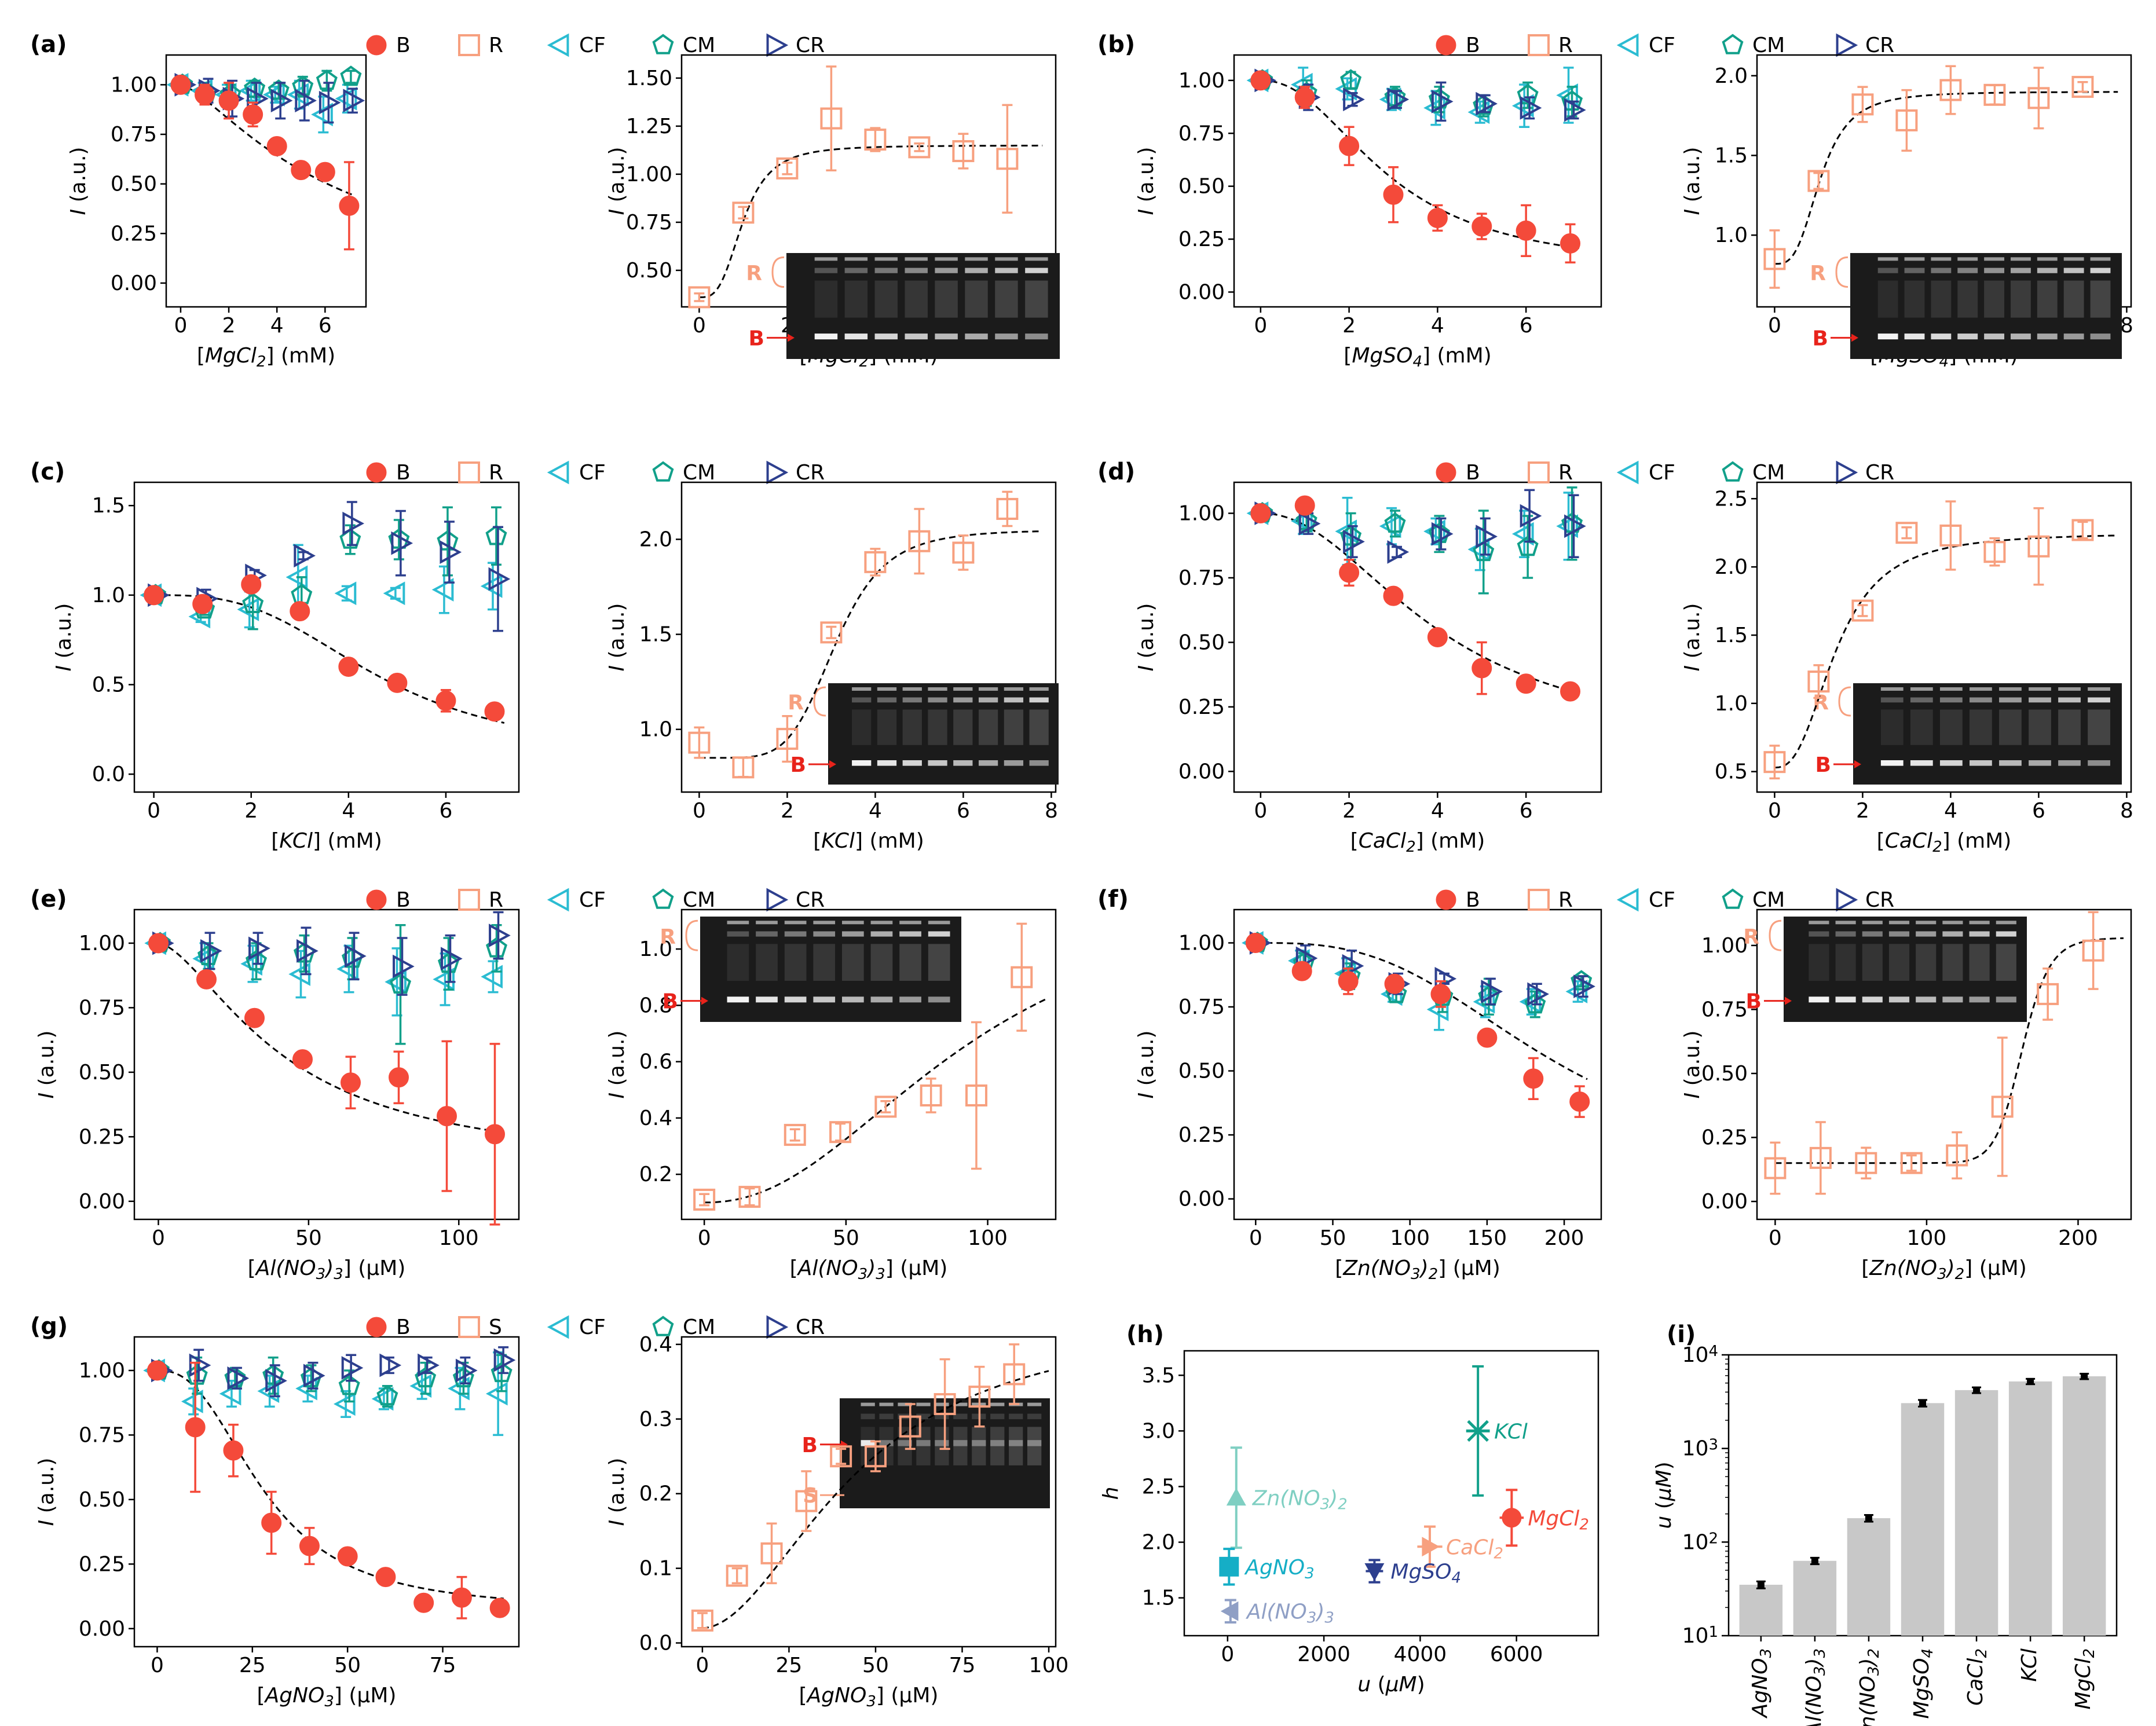  I want to click on y-tick-label: 2.0, so click(1732, 76).